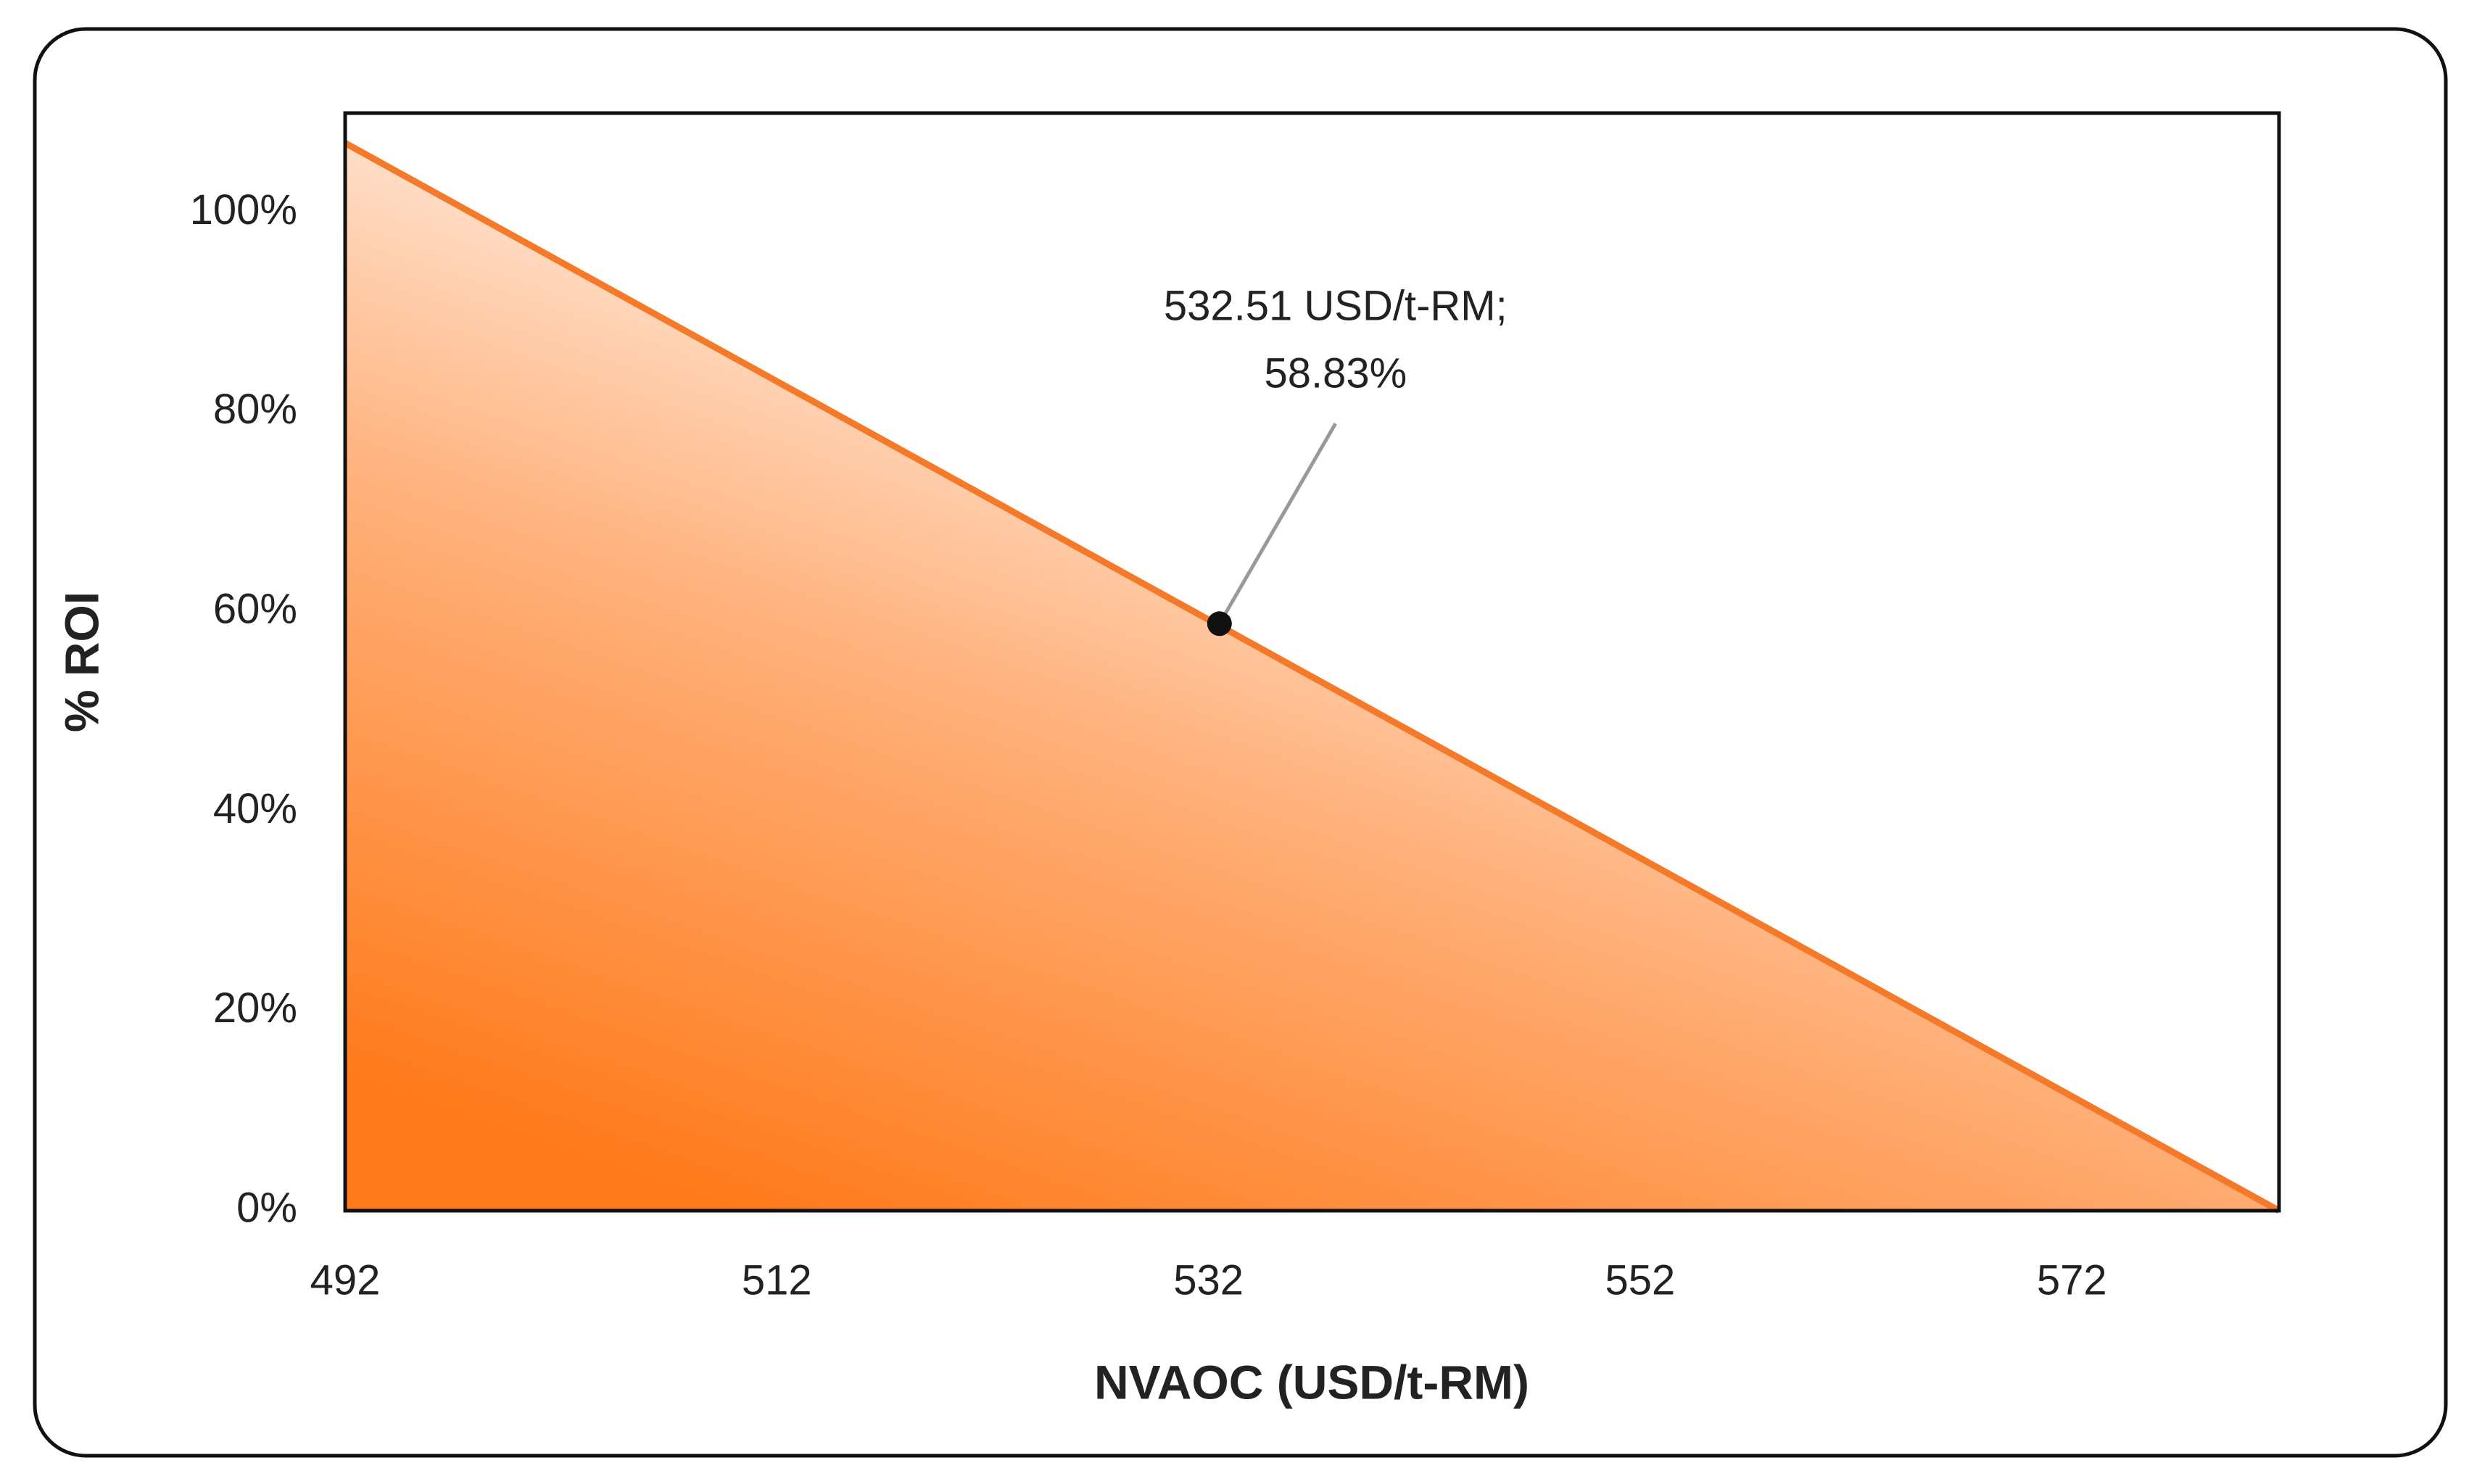 The height and width of the screenshot is (1484, 2469). What do you see at coordinates (1277, 524) in the screenshot?
I see `leader-line` at bounding box center [1277, 524].